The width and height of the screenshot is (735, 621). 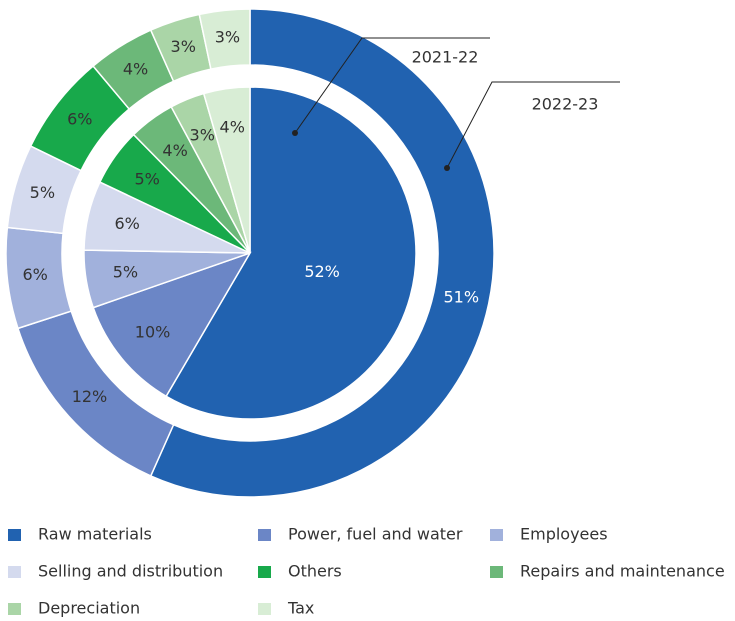 I want to click on series-label: 2022-23, so click(x=565, y=104).